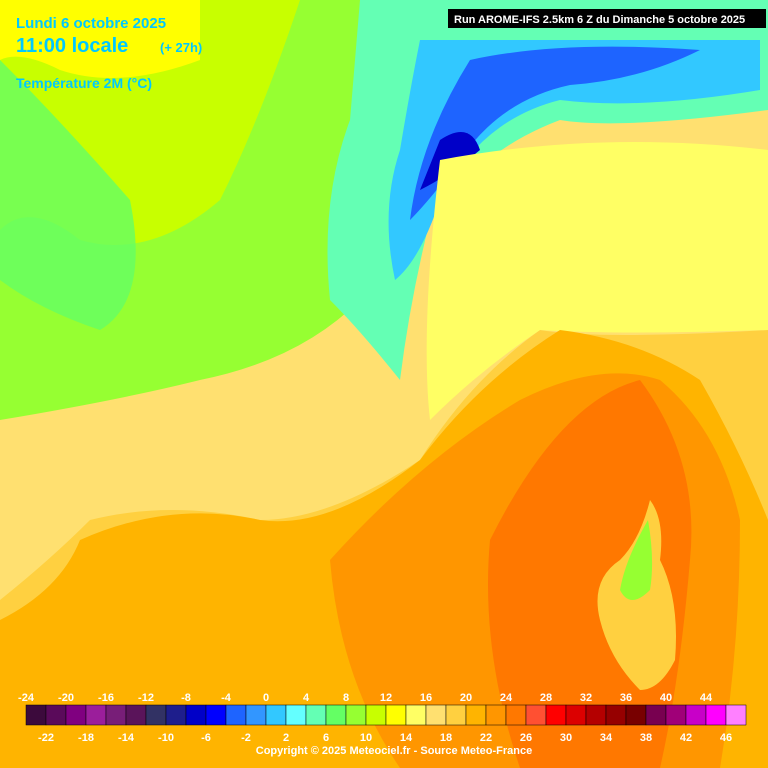 This screenshot has width=768, height=768. Describe the element at coordinates (426, 698) in the screenshot. I see `legend-label: 16` at that location.